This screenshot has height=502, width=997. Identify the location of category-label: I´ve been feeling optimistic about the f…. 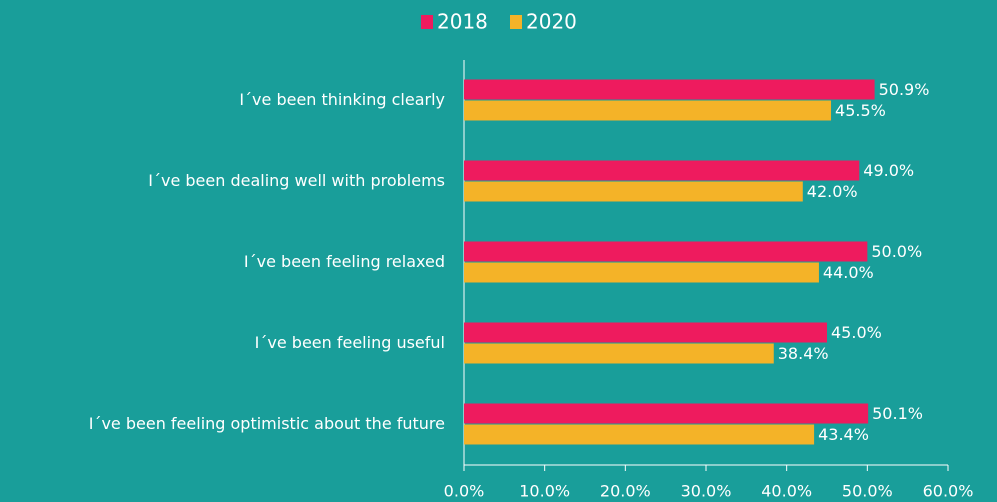
(267, 423).